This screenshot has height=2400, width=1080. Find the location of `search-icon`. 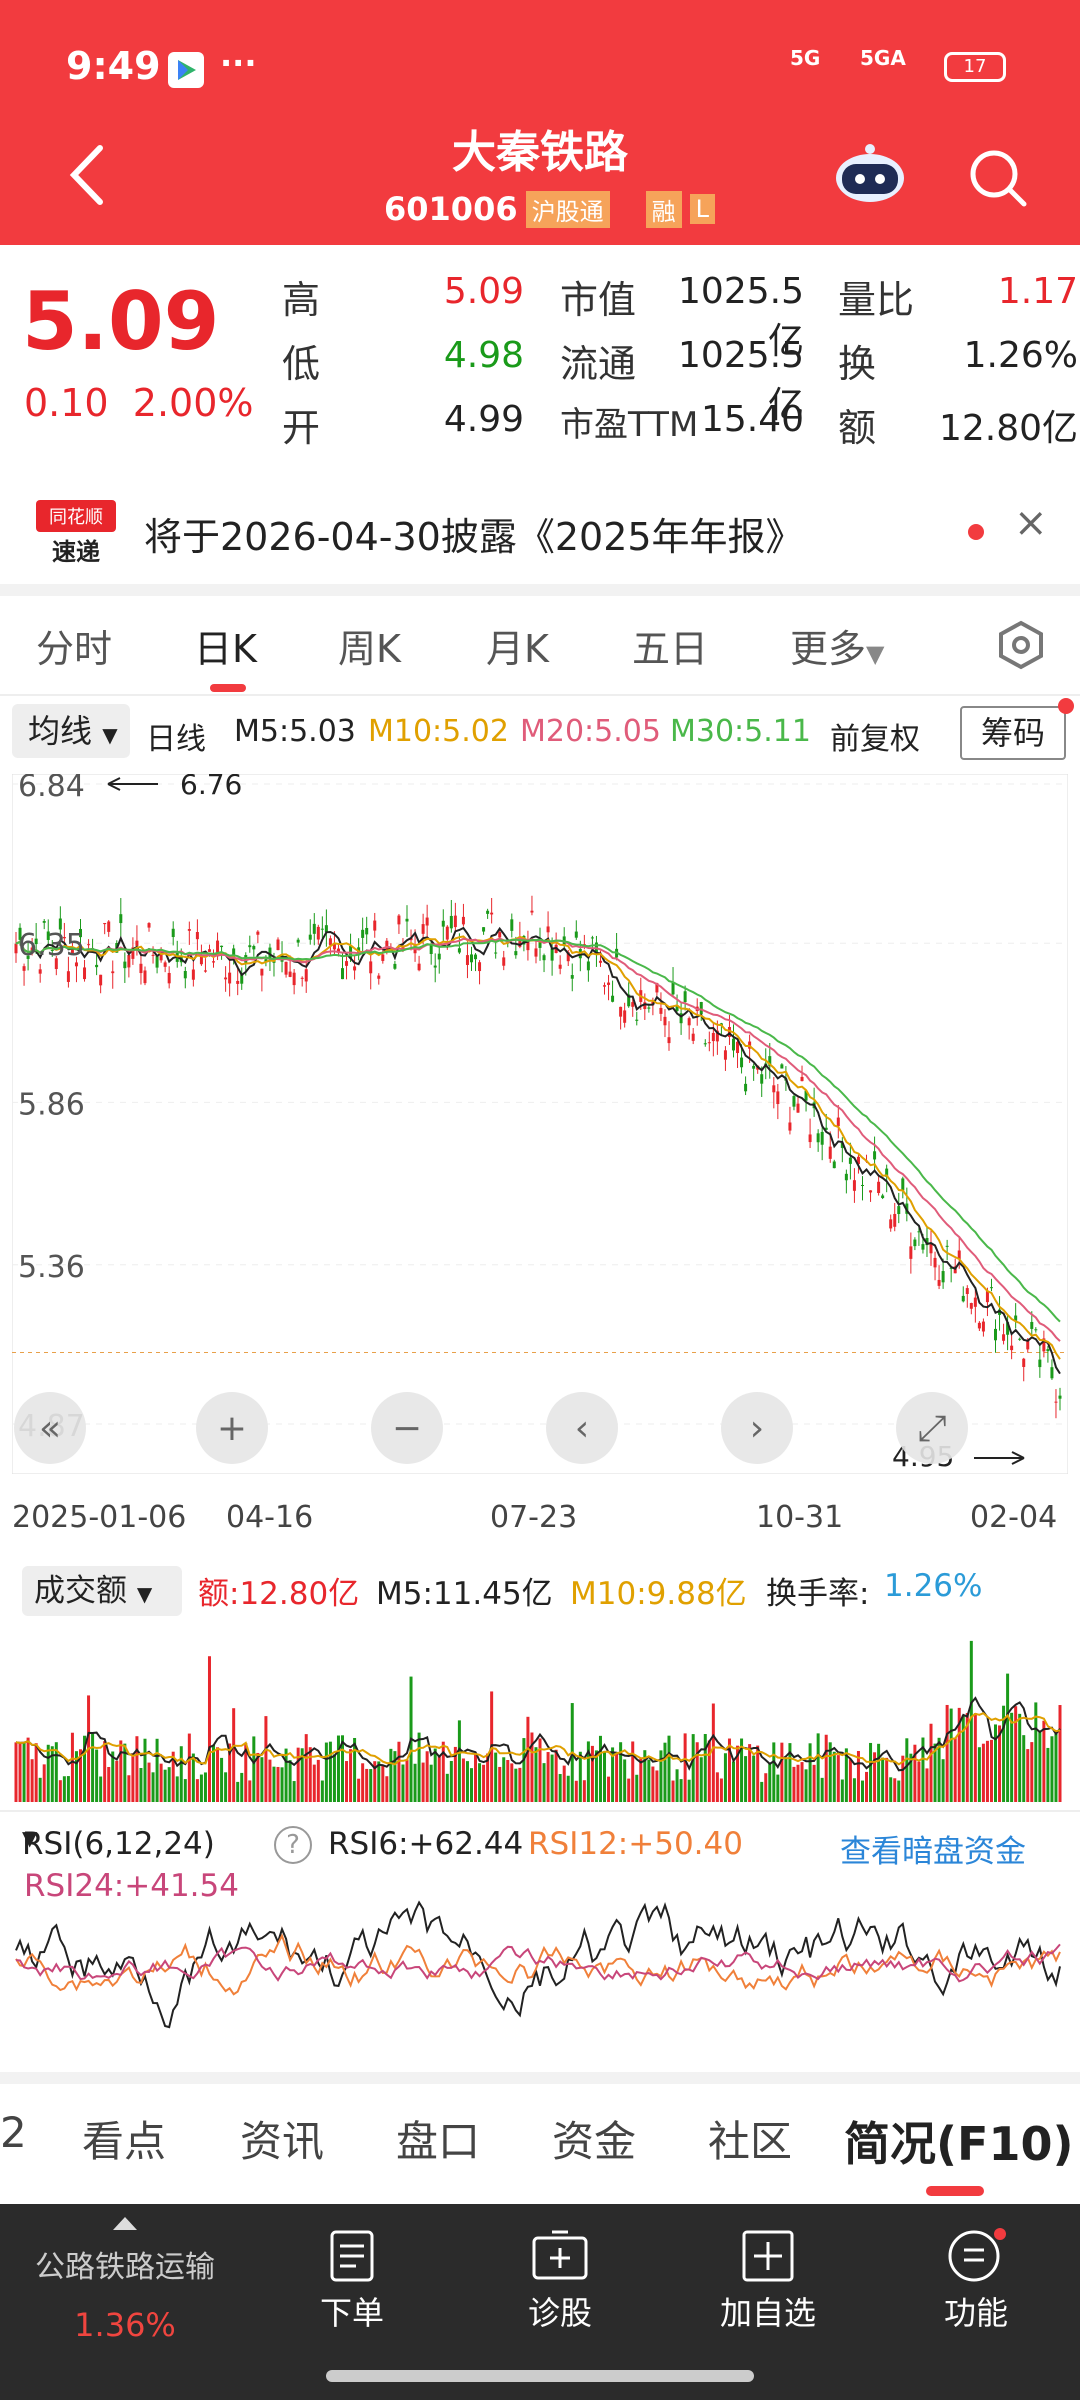

search-icon is located at coordinates (998, 178).